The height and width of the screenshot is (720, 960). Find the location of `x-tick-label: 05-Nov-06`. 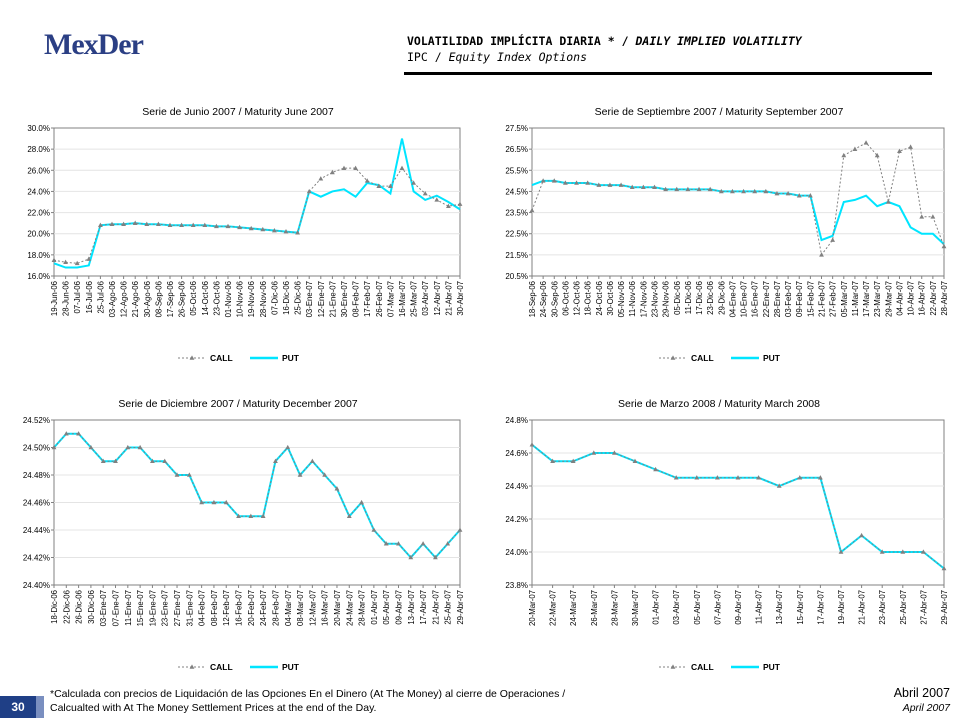

x-tick-label: 05-Nov-06 is located at coordinates (621, 299).